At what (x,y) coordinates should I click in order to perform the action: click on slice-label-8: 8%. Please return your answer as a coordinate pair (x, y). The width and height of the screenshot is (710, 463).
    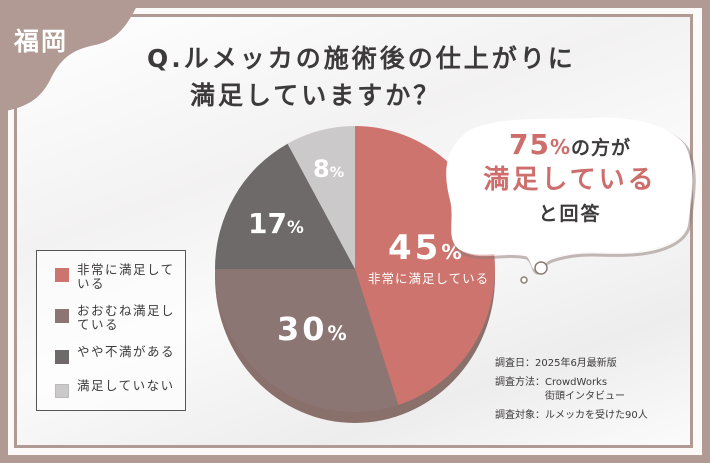
    Looking at the image, I should click on (329, 169).